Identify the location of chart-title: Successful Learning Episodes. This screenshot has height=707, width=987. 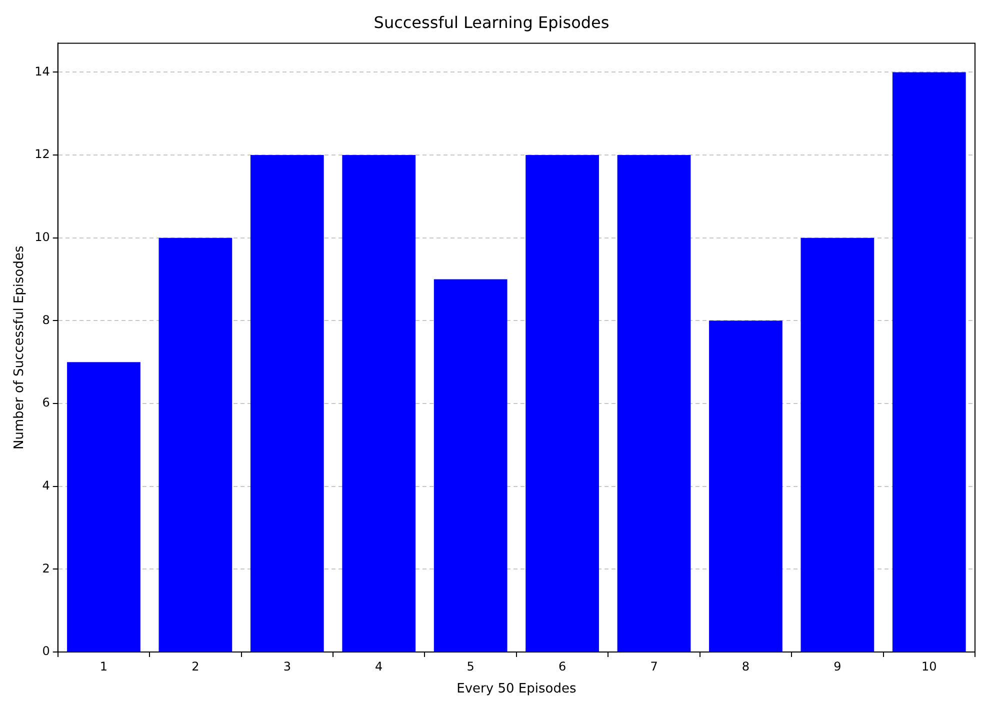
(492, 22).